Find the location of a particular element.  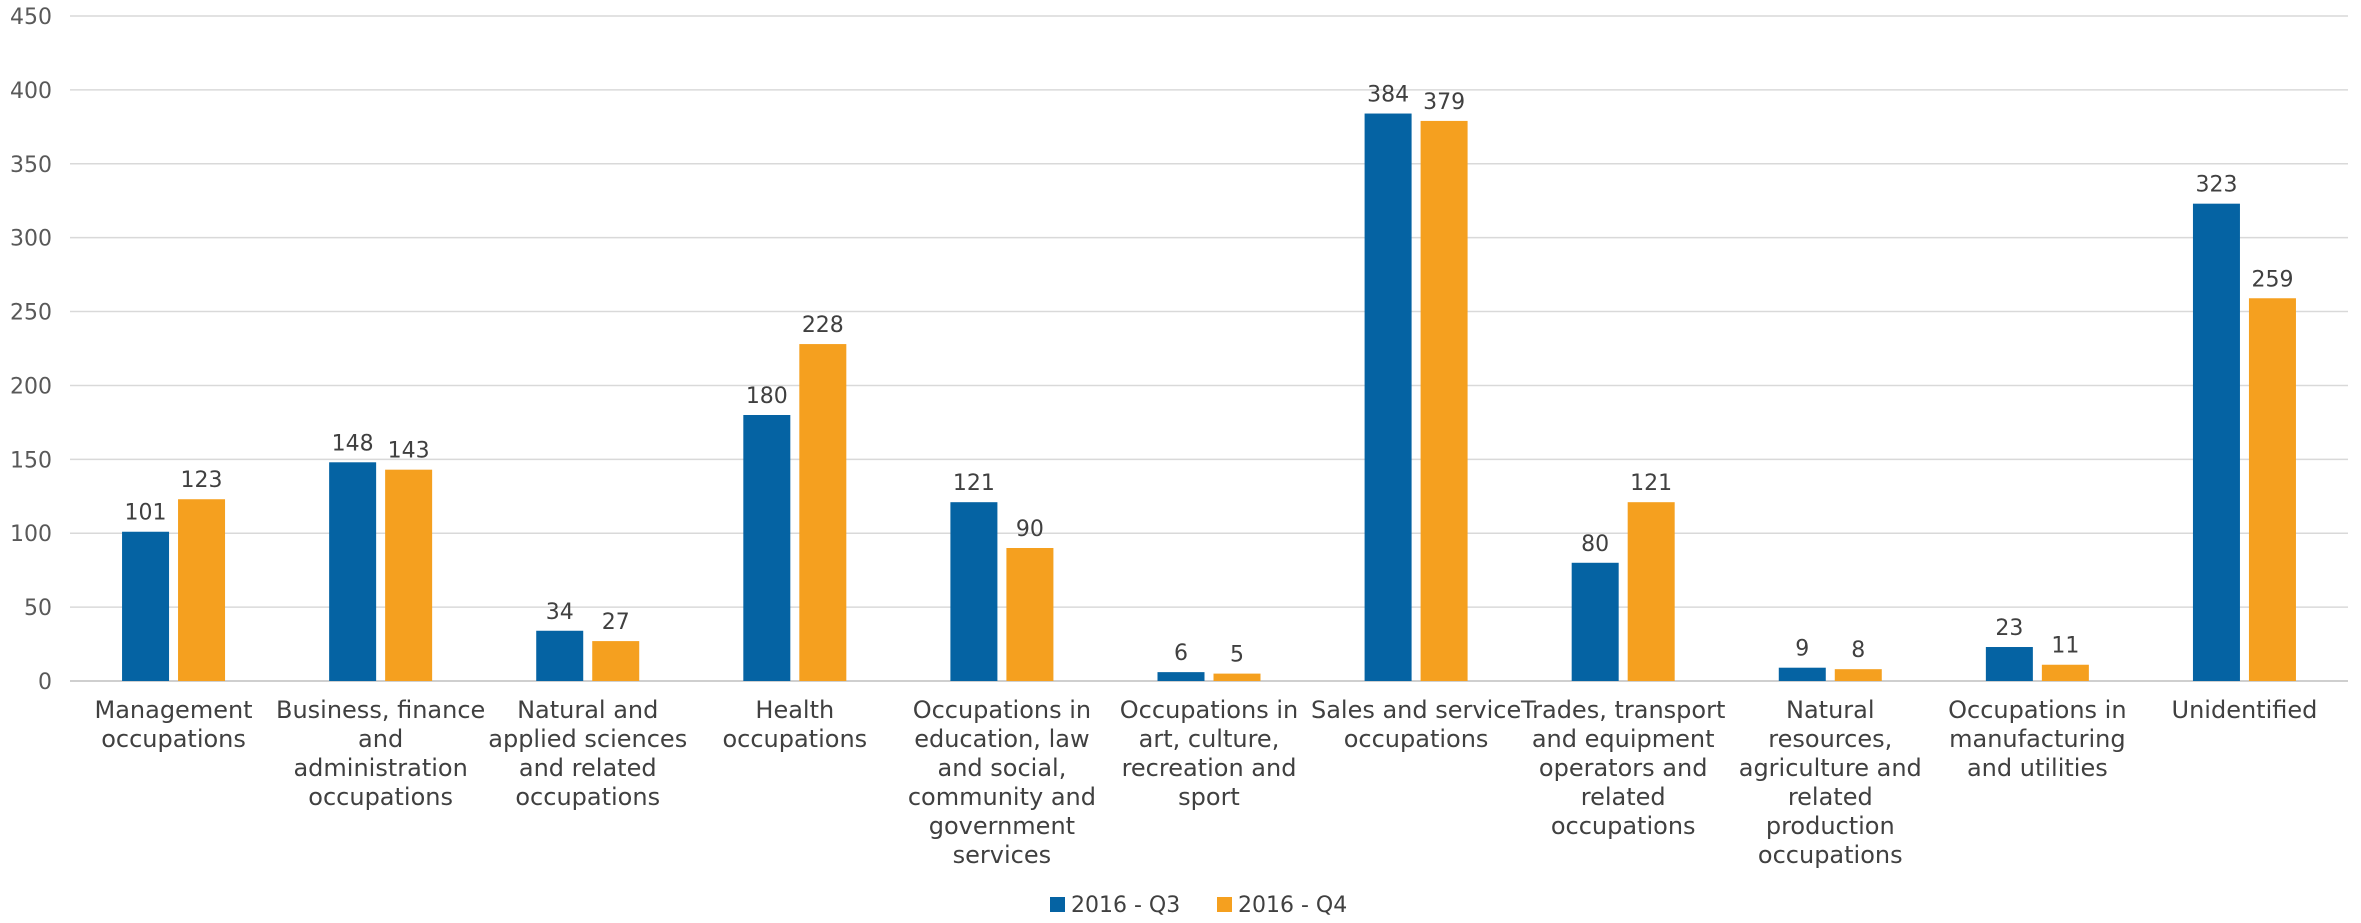

category-label: Trades, transport is located at coordinates (1622, 710).